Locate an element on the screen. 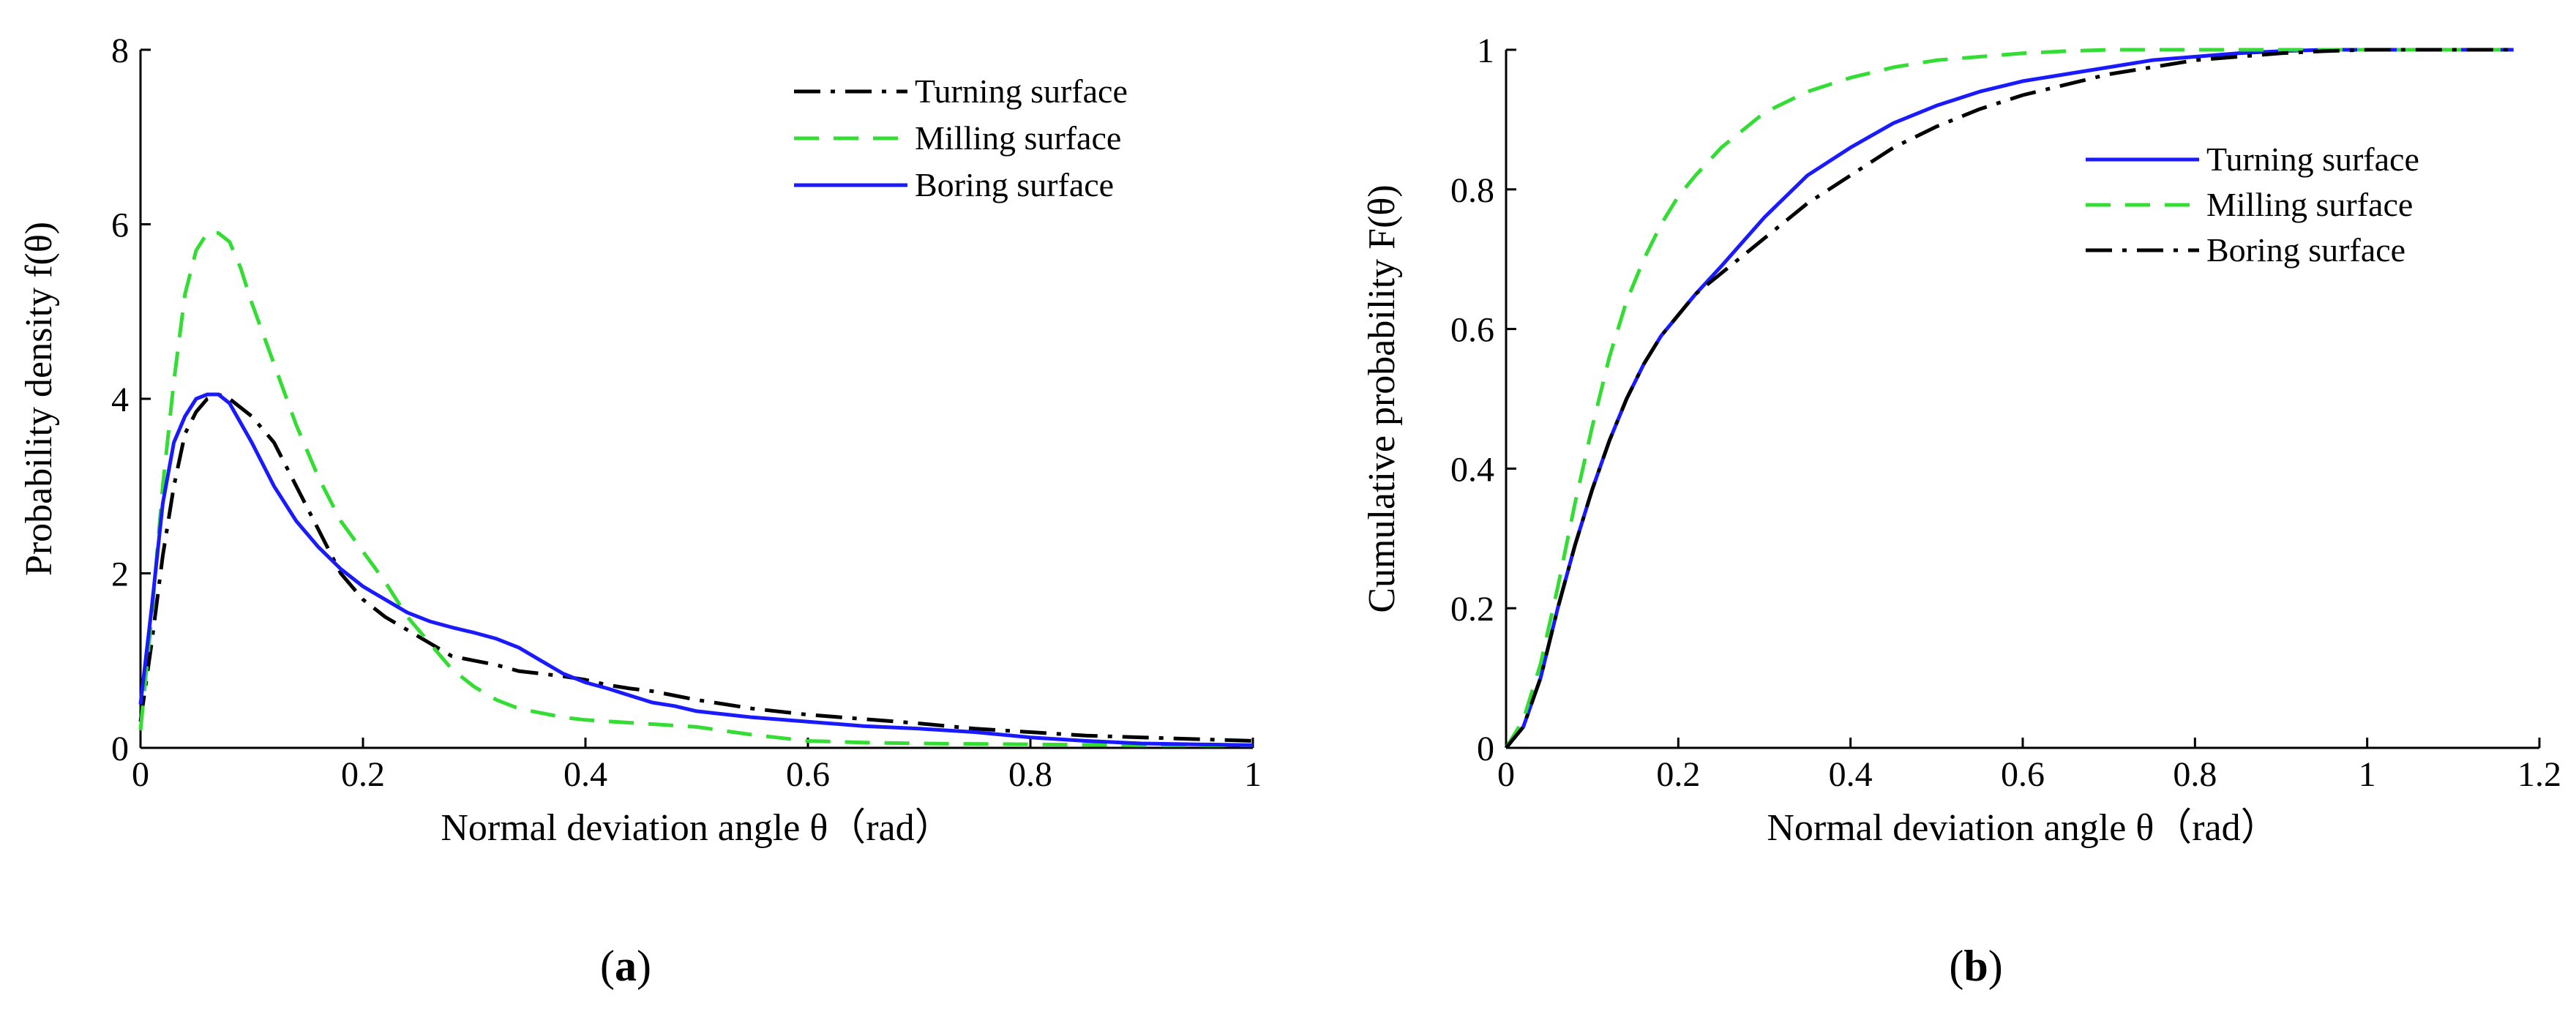 This screenshot has width=2576, height=1023. panel-a-label: (a) is located at coordinates (625, 966).